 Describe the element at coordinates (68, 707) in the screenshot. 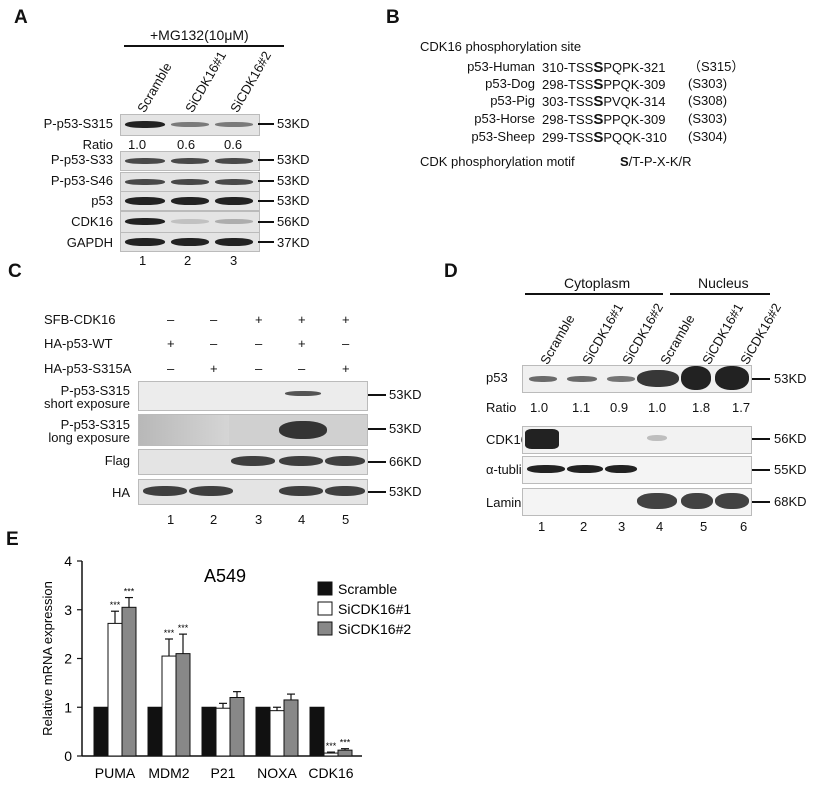

I see `y-tick-label: 1` at that location.